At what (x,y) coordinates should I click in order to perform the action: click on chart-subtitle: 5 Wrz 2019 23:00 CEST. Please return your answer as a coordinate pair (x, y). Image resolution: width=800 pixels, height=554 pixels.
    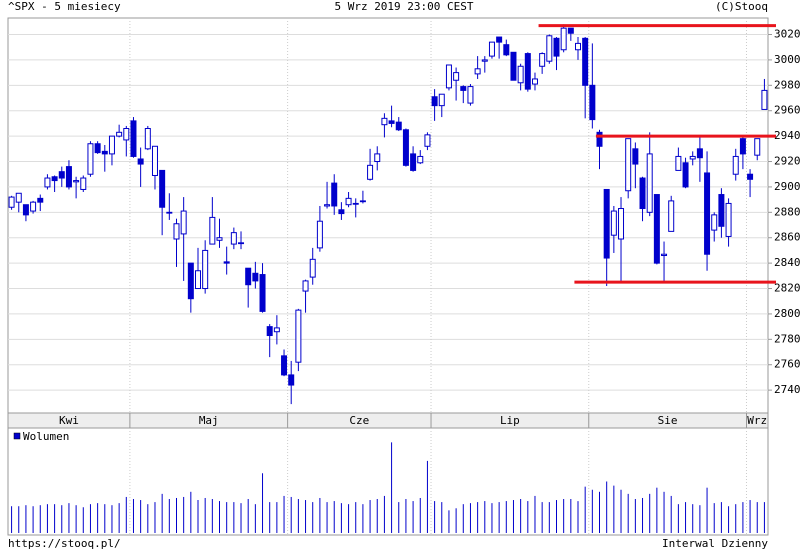
    Looking at the image, I should click on (403, 6).